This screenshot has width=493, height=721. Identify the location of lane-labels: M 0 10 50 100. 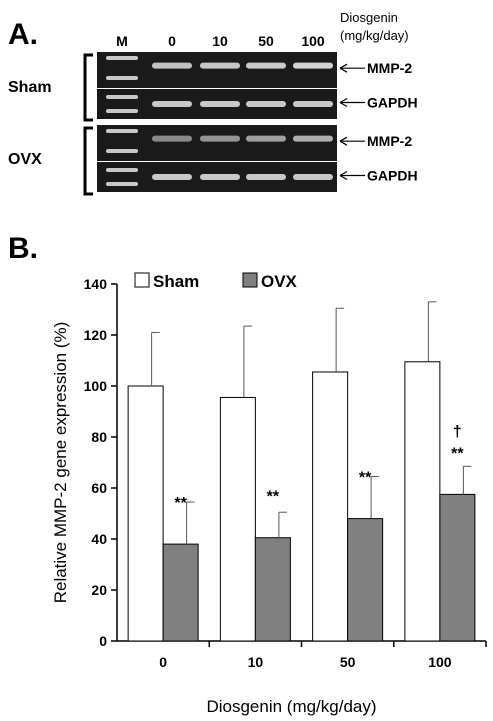
(220, 41).